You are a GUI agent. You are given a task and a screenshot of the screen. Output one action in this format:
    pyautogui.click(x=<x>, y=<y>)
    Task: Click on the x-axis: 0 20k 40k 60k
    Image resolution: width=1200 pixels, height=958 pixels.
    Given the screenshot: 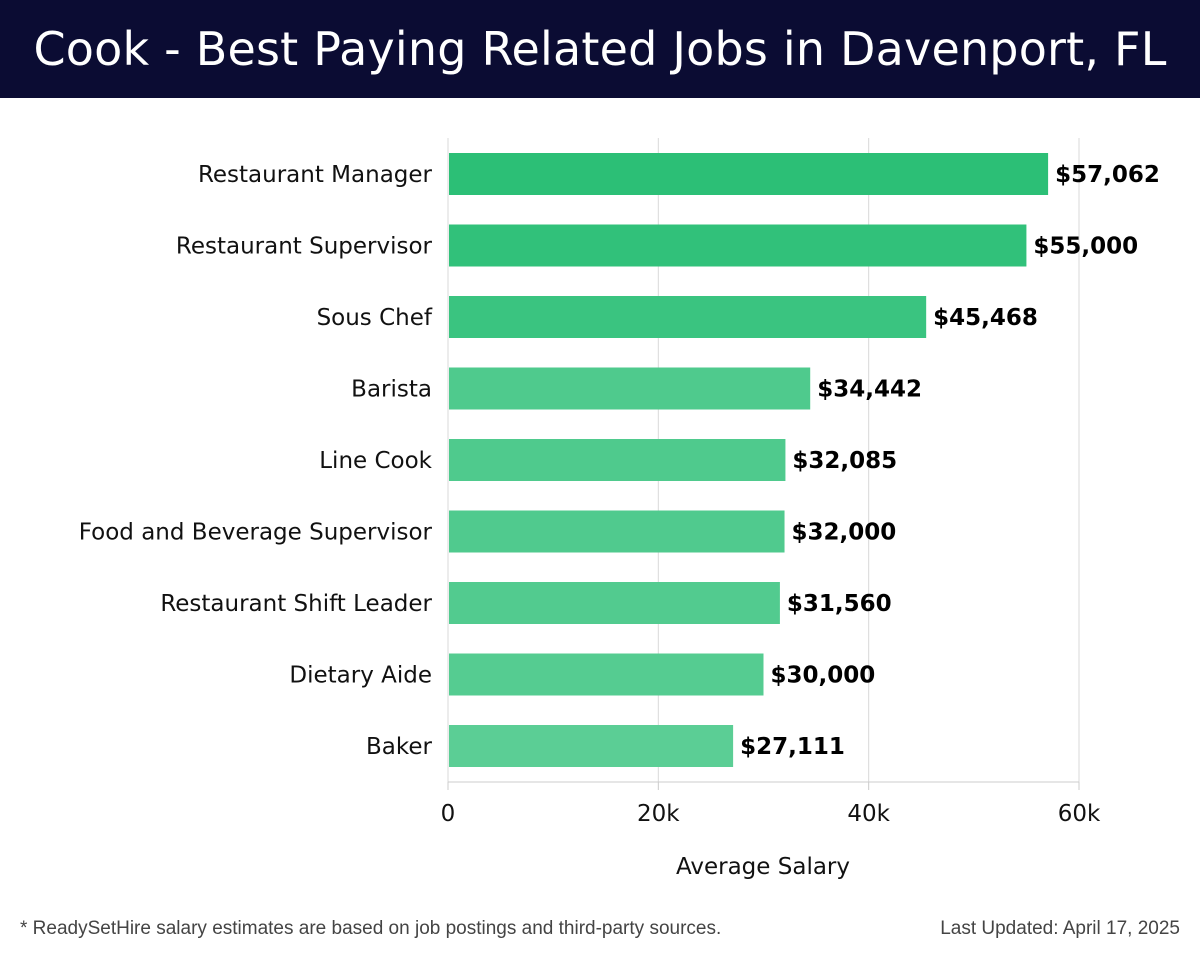 What is the action you would take?
    pyautogui.click(x=771, y=804)
    